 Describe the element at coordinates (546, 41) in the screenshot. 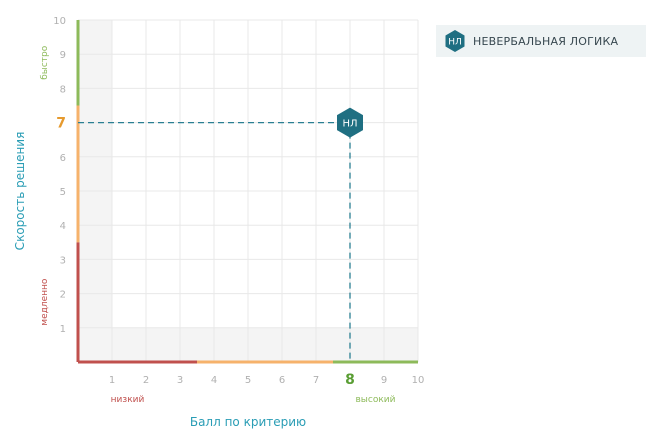

I see `legend-entry-label: НЕВЕРБАЛЬНАЯ ЛОГИКА` at that location.